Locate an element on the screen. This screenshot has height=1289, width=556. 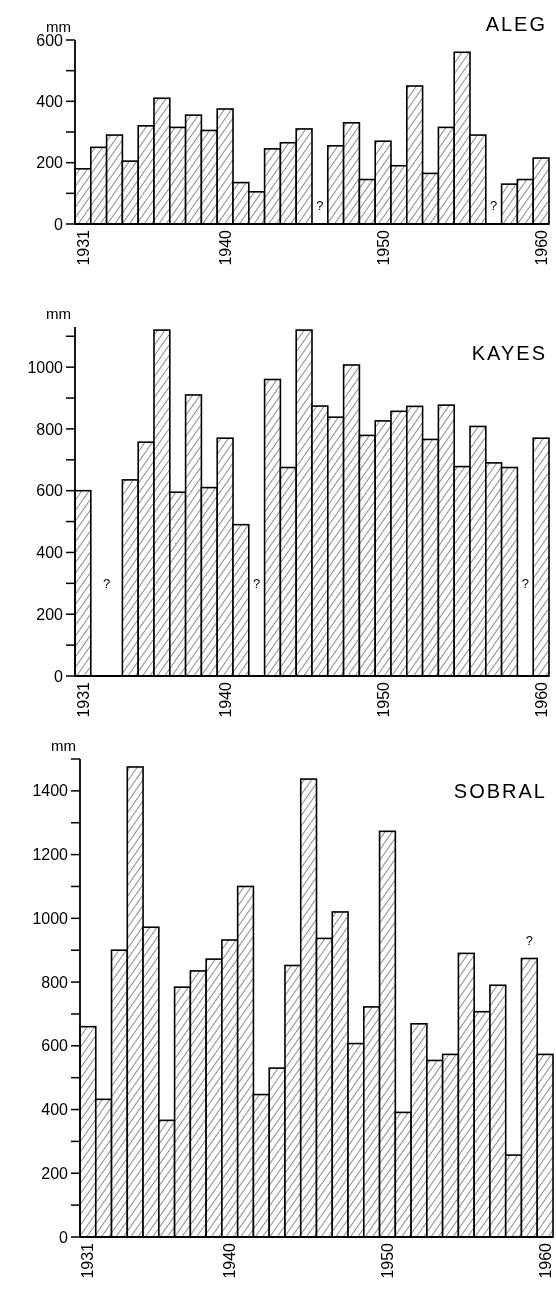
text: SOBRAL is located at coordinates (500, 791).